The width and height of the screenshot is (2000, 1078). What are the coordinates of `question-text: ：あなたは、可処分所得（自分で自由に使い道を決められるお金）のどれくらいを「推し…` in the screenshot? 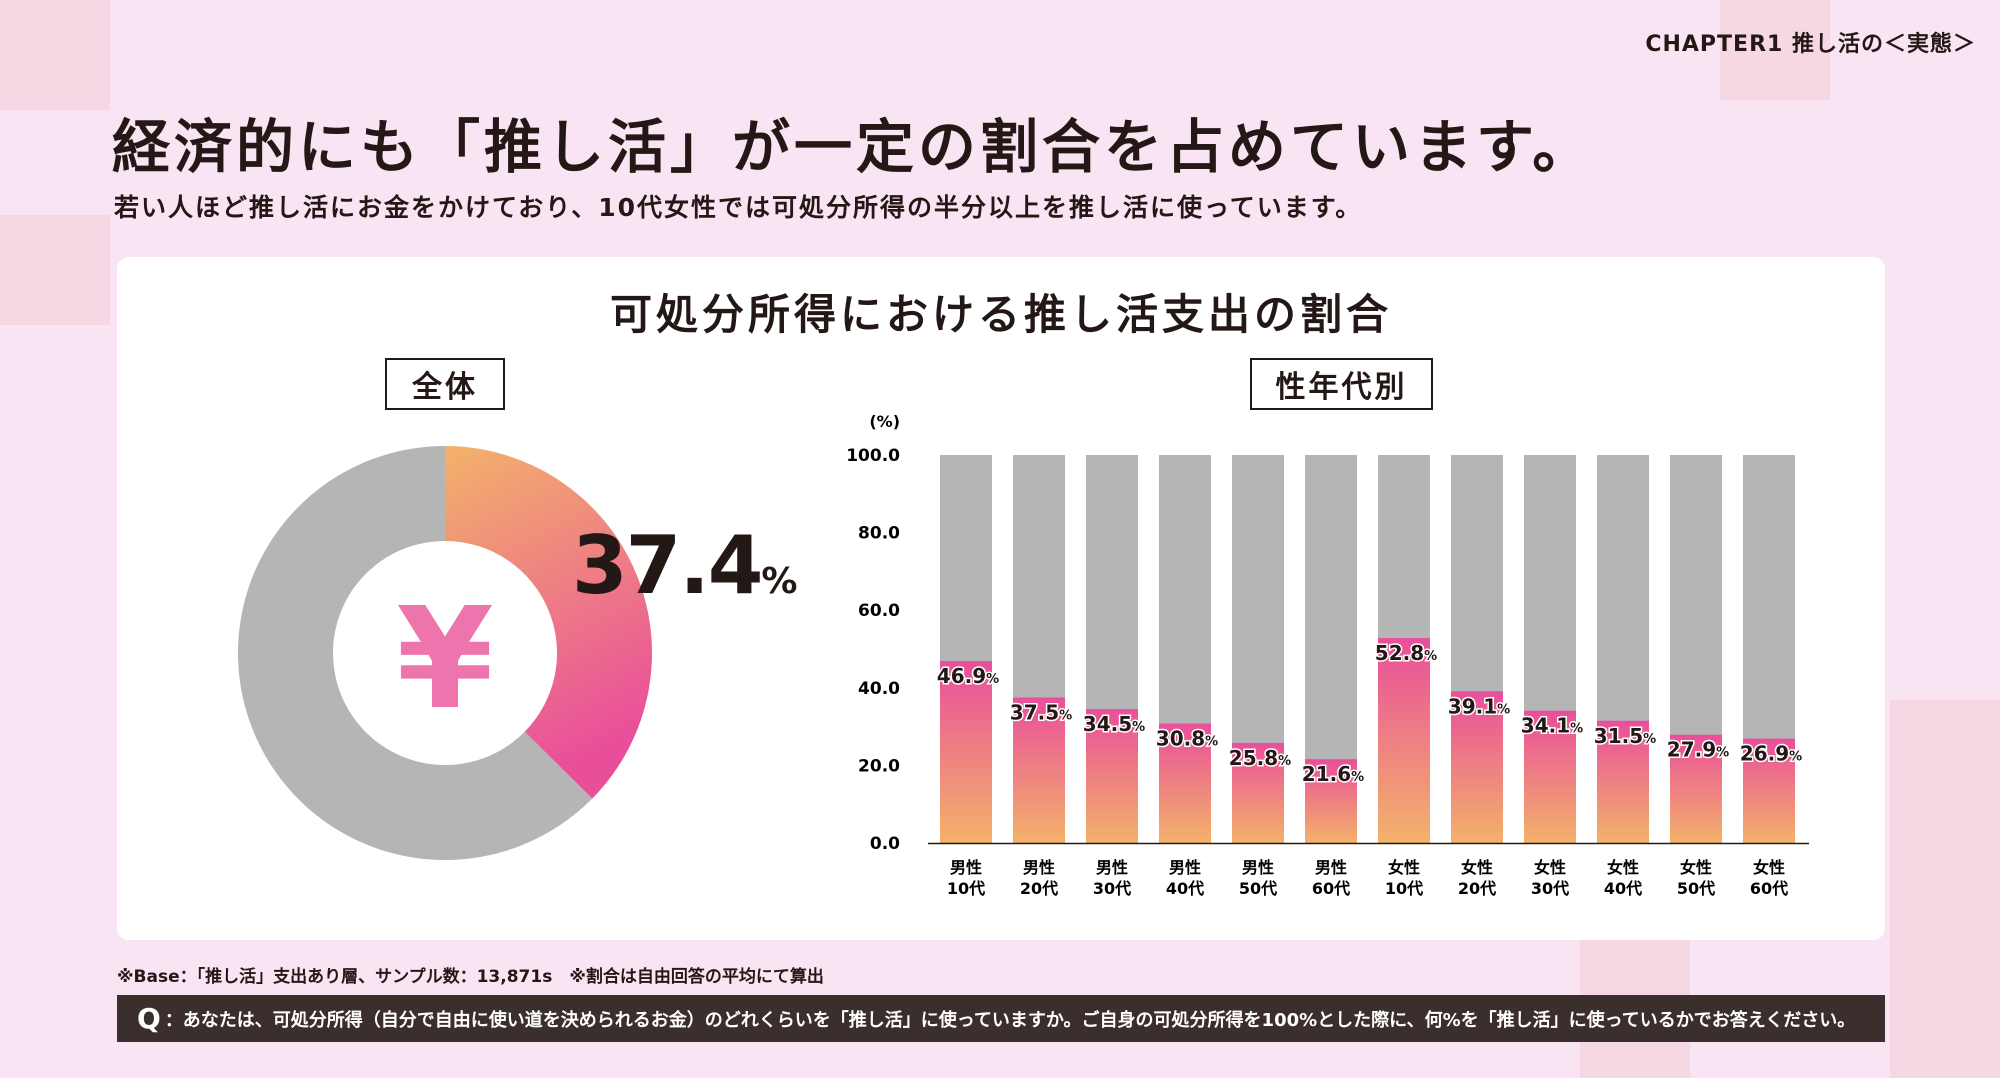 It's located at (1010, 1020).